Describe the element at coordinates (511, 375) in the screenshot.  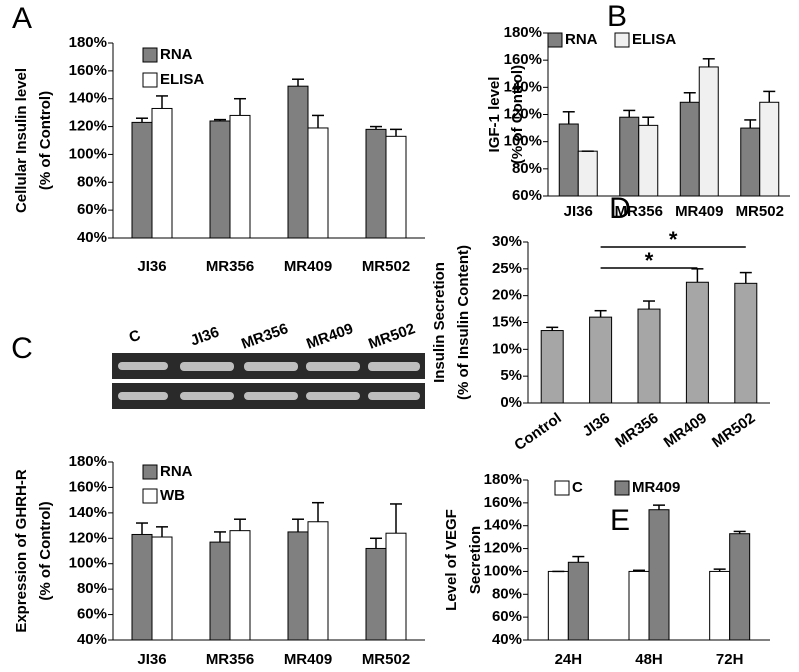
I see `y-tick-label: 5%` at that location.